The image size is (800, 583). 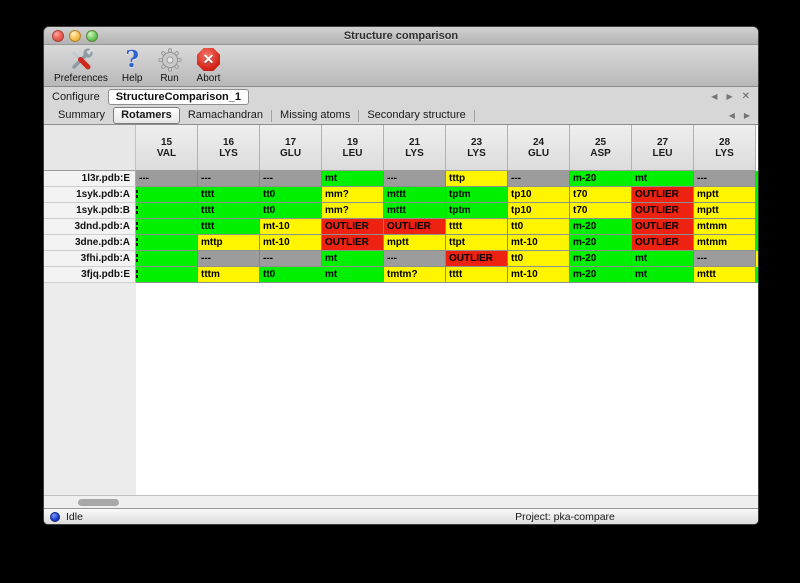 I want to click on next-configuration-icon: ▶, so click(x=729, y=96).